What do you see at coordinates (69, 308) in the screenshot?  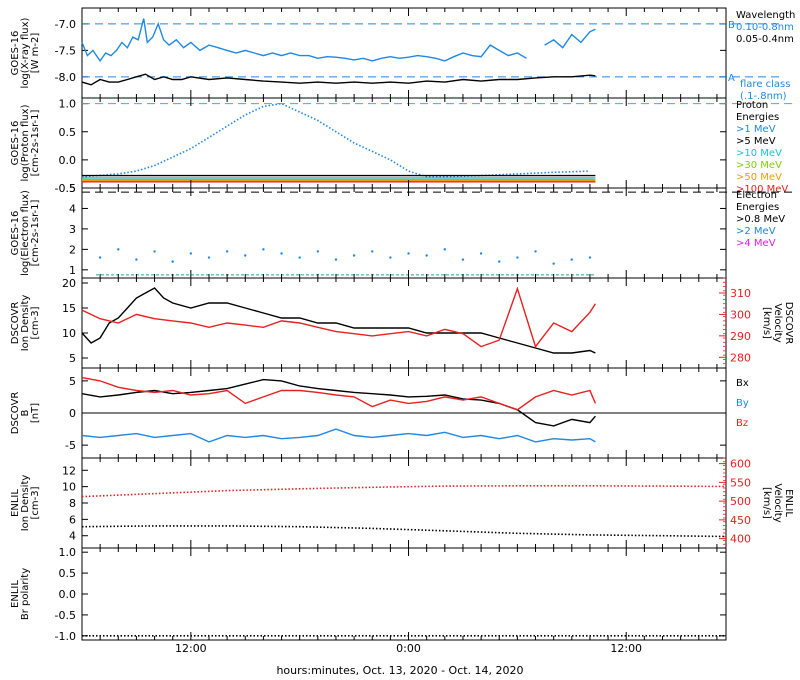 I see `y-tick-label: 15` at bounding box center [69, 308].